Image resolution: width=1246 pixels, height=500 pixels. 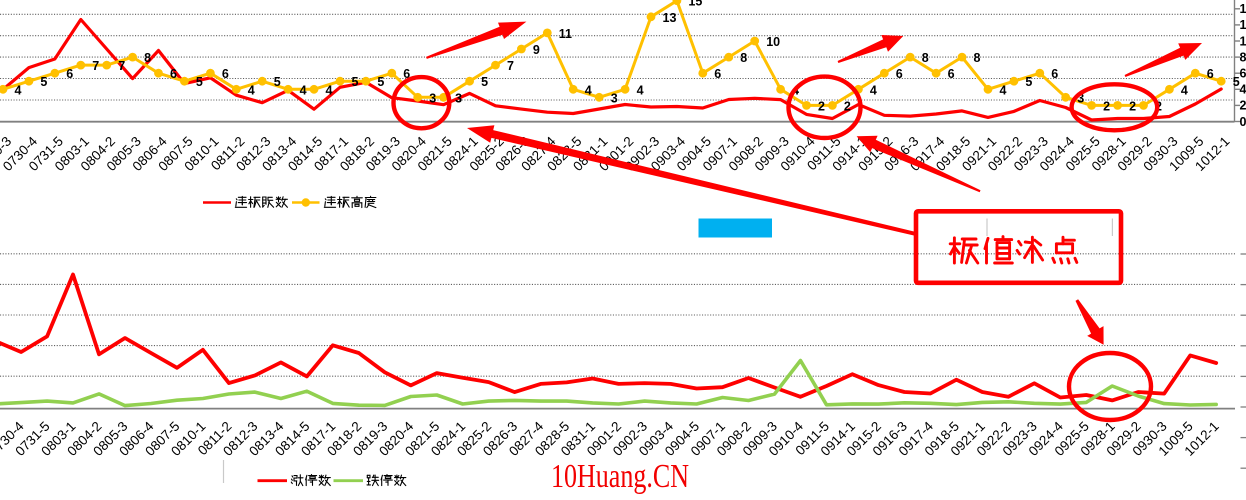 I want to click on svg-text: 10Huang.CN, so click(x=620, y=476).